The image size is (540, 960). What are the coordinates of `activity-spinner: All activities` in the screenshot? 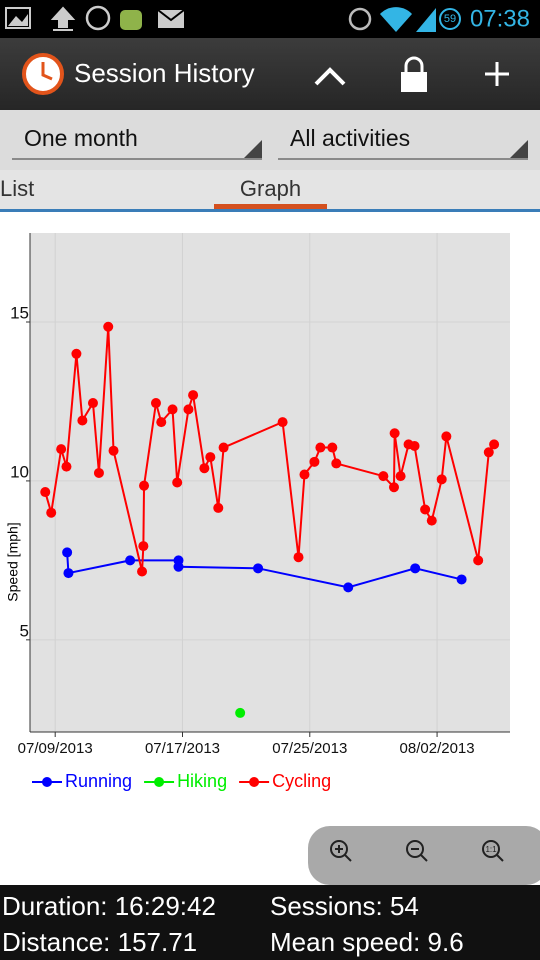 It's located at (403, 135).